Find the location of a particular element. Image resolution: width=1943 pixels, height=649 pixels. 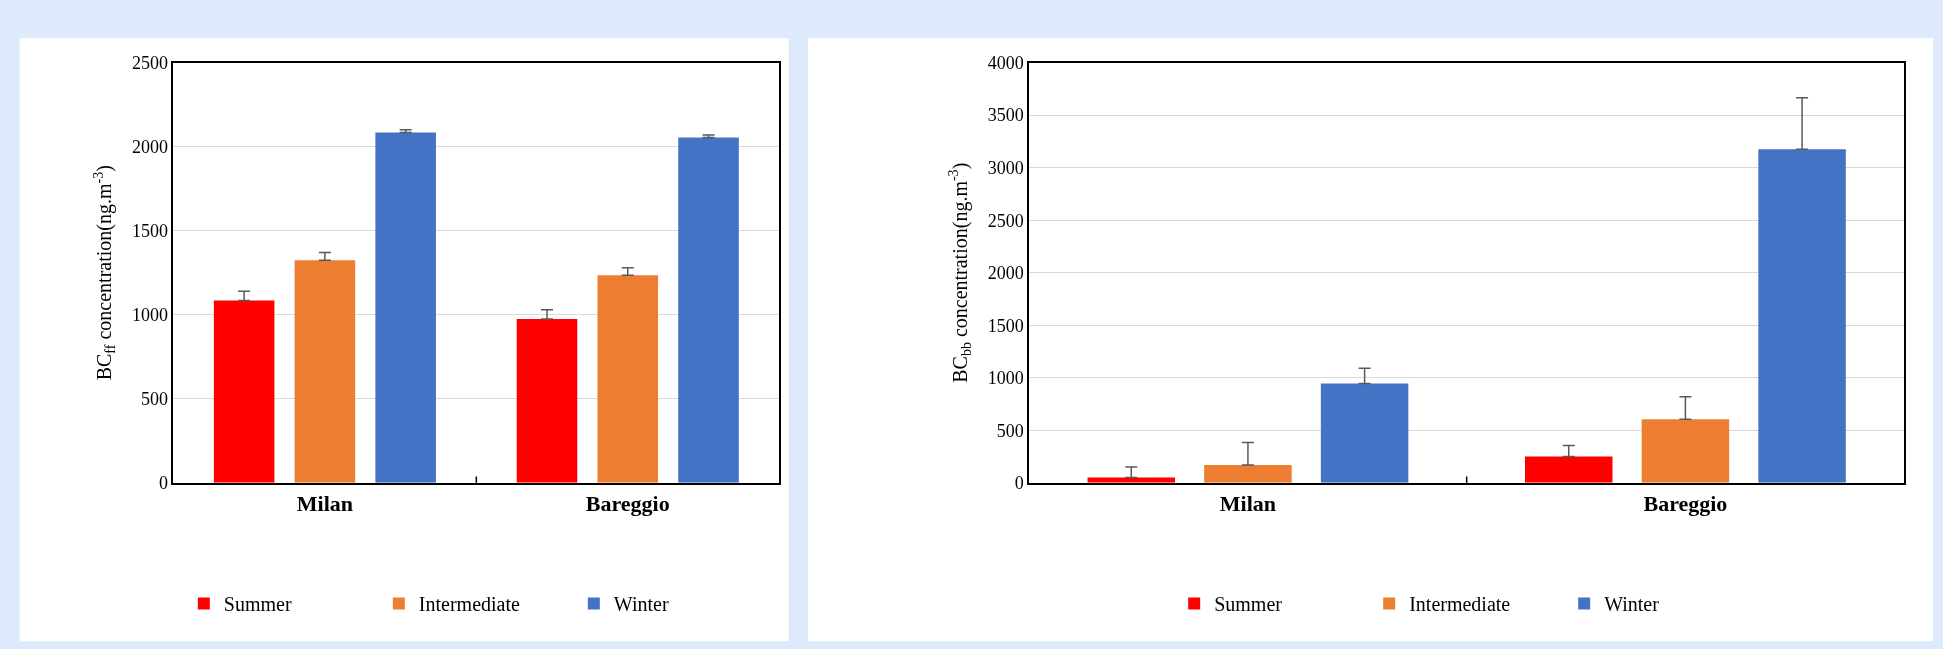

y-tick-label: 4000 is located at coordinates (1005, 62).